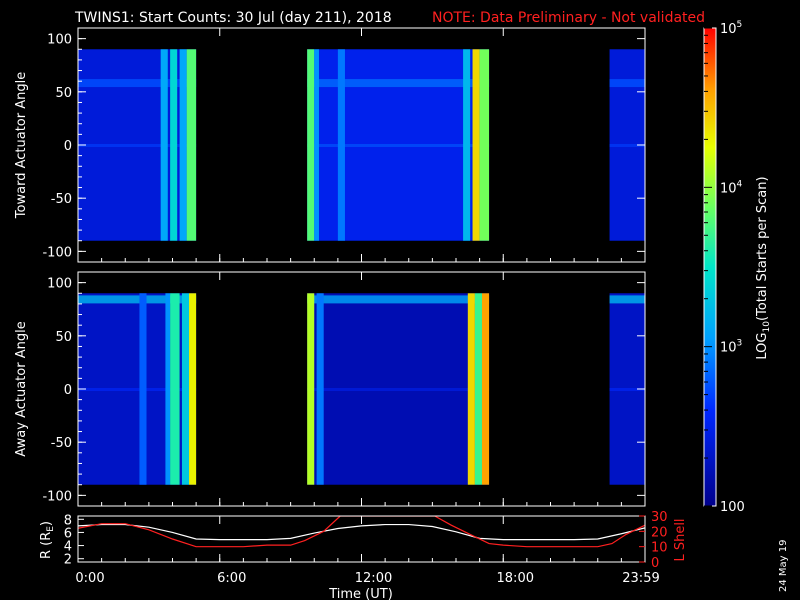  Describe the element at coordinates (724, 267) in the screenshot. I see `colorbar-ticks: 10⁵ 10⁴ 10³ 100` at that location.